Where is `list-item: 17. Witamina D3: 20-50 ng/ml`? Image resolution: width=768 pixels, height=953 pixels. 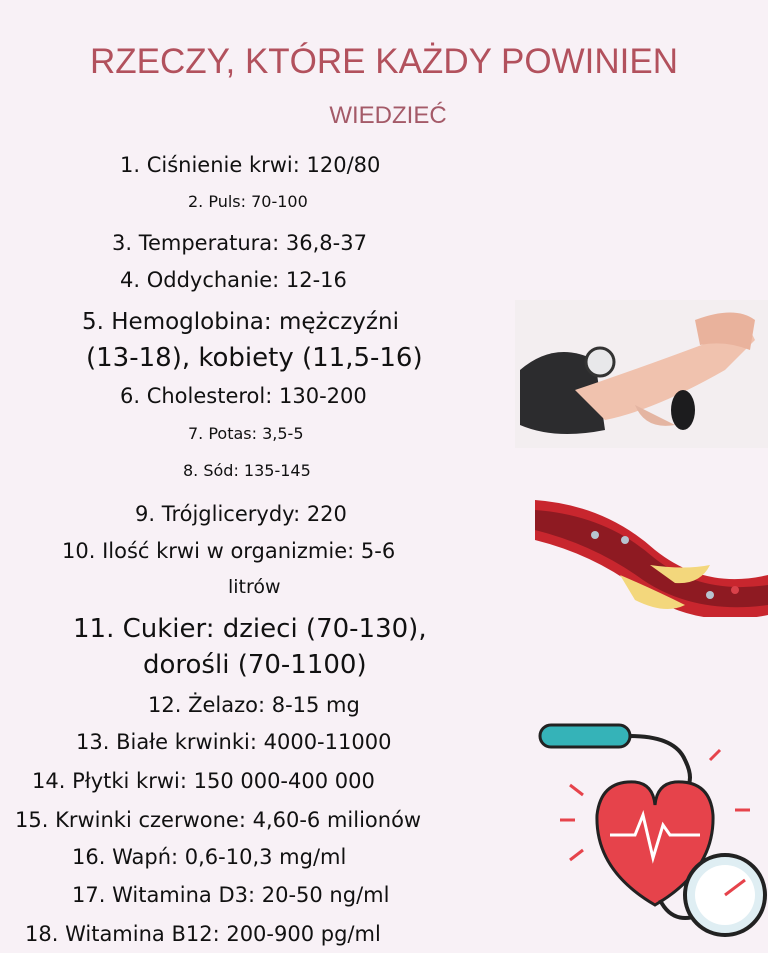
list-item: 17. Witamina D3: 20-50 ng/ml is located at coordinates (231, 895).